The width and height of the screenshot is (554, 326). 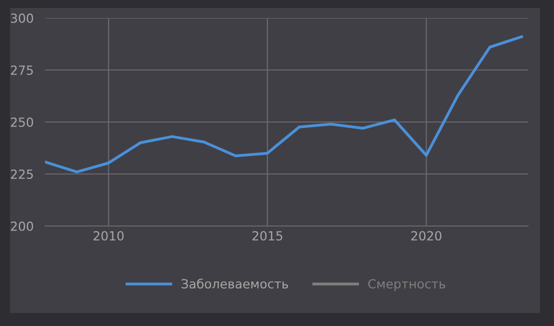 What do you see at coordinates (21, 174) in the screenshot?
I see `y-tick-label: 225` at bounding box center [21, 174].